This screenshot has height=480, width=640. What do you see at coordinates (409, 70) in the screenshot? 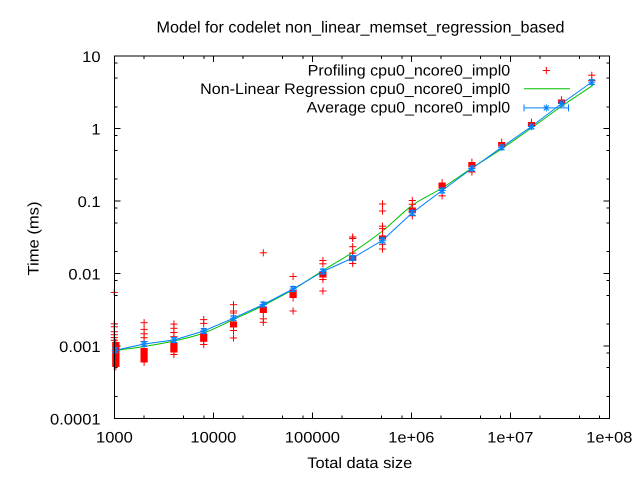
I see `svg-text: Profiling cpu0_ncore0_impl0` at bounding box center [409, 70].